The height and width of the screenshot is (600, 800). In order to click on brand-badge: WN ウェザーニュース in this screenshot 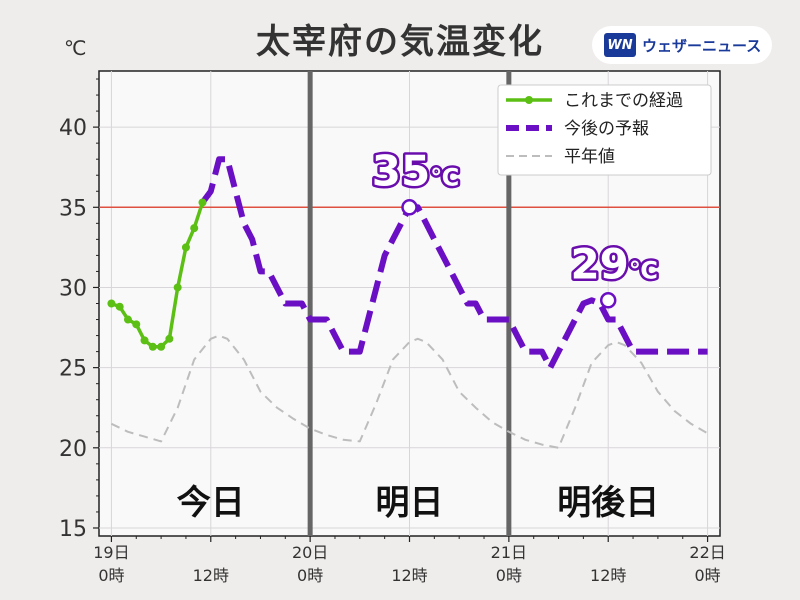, I will do `click(682, 45)`.